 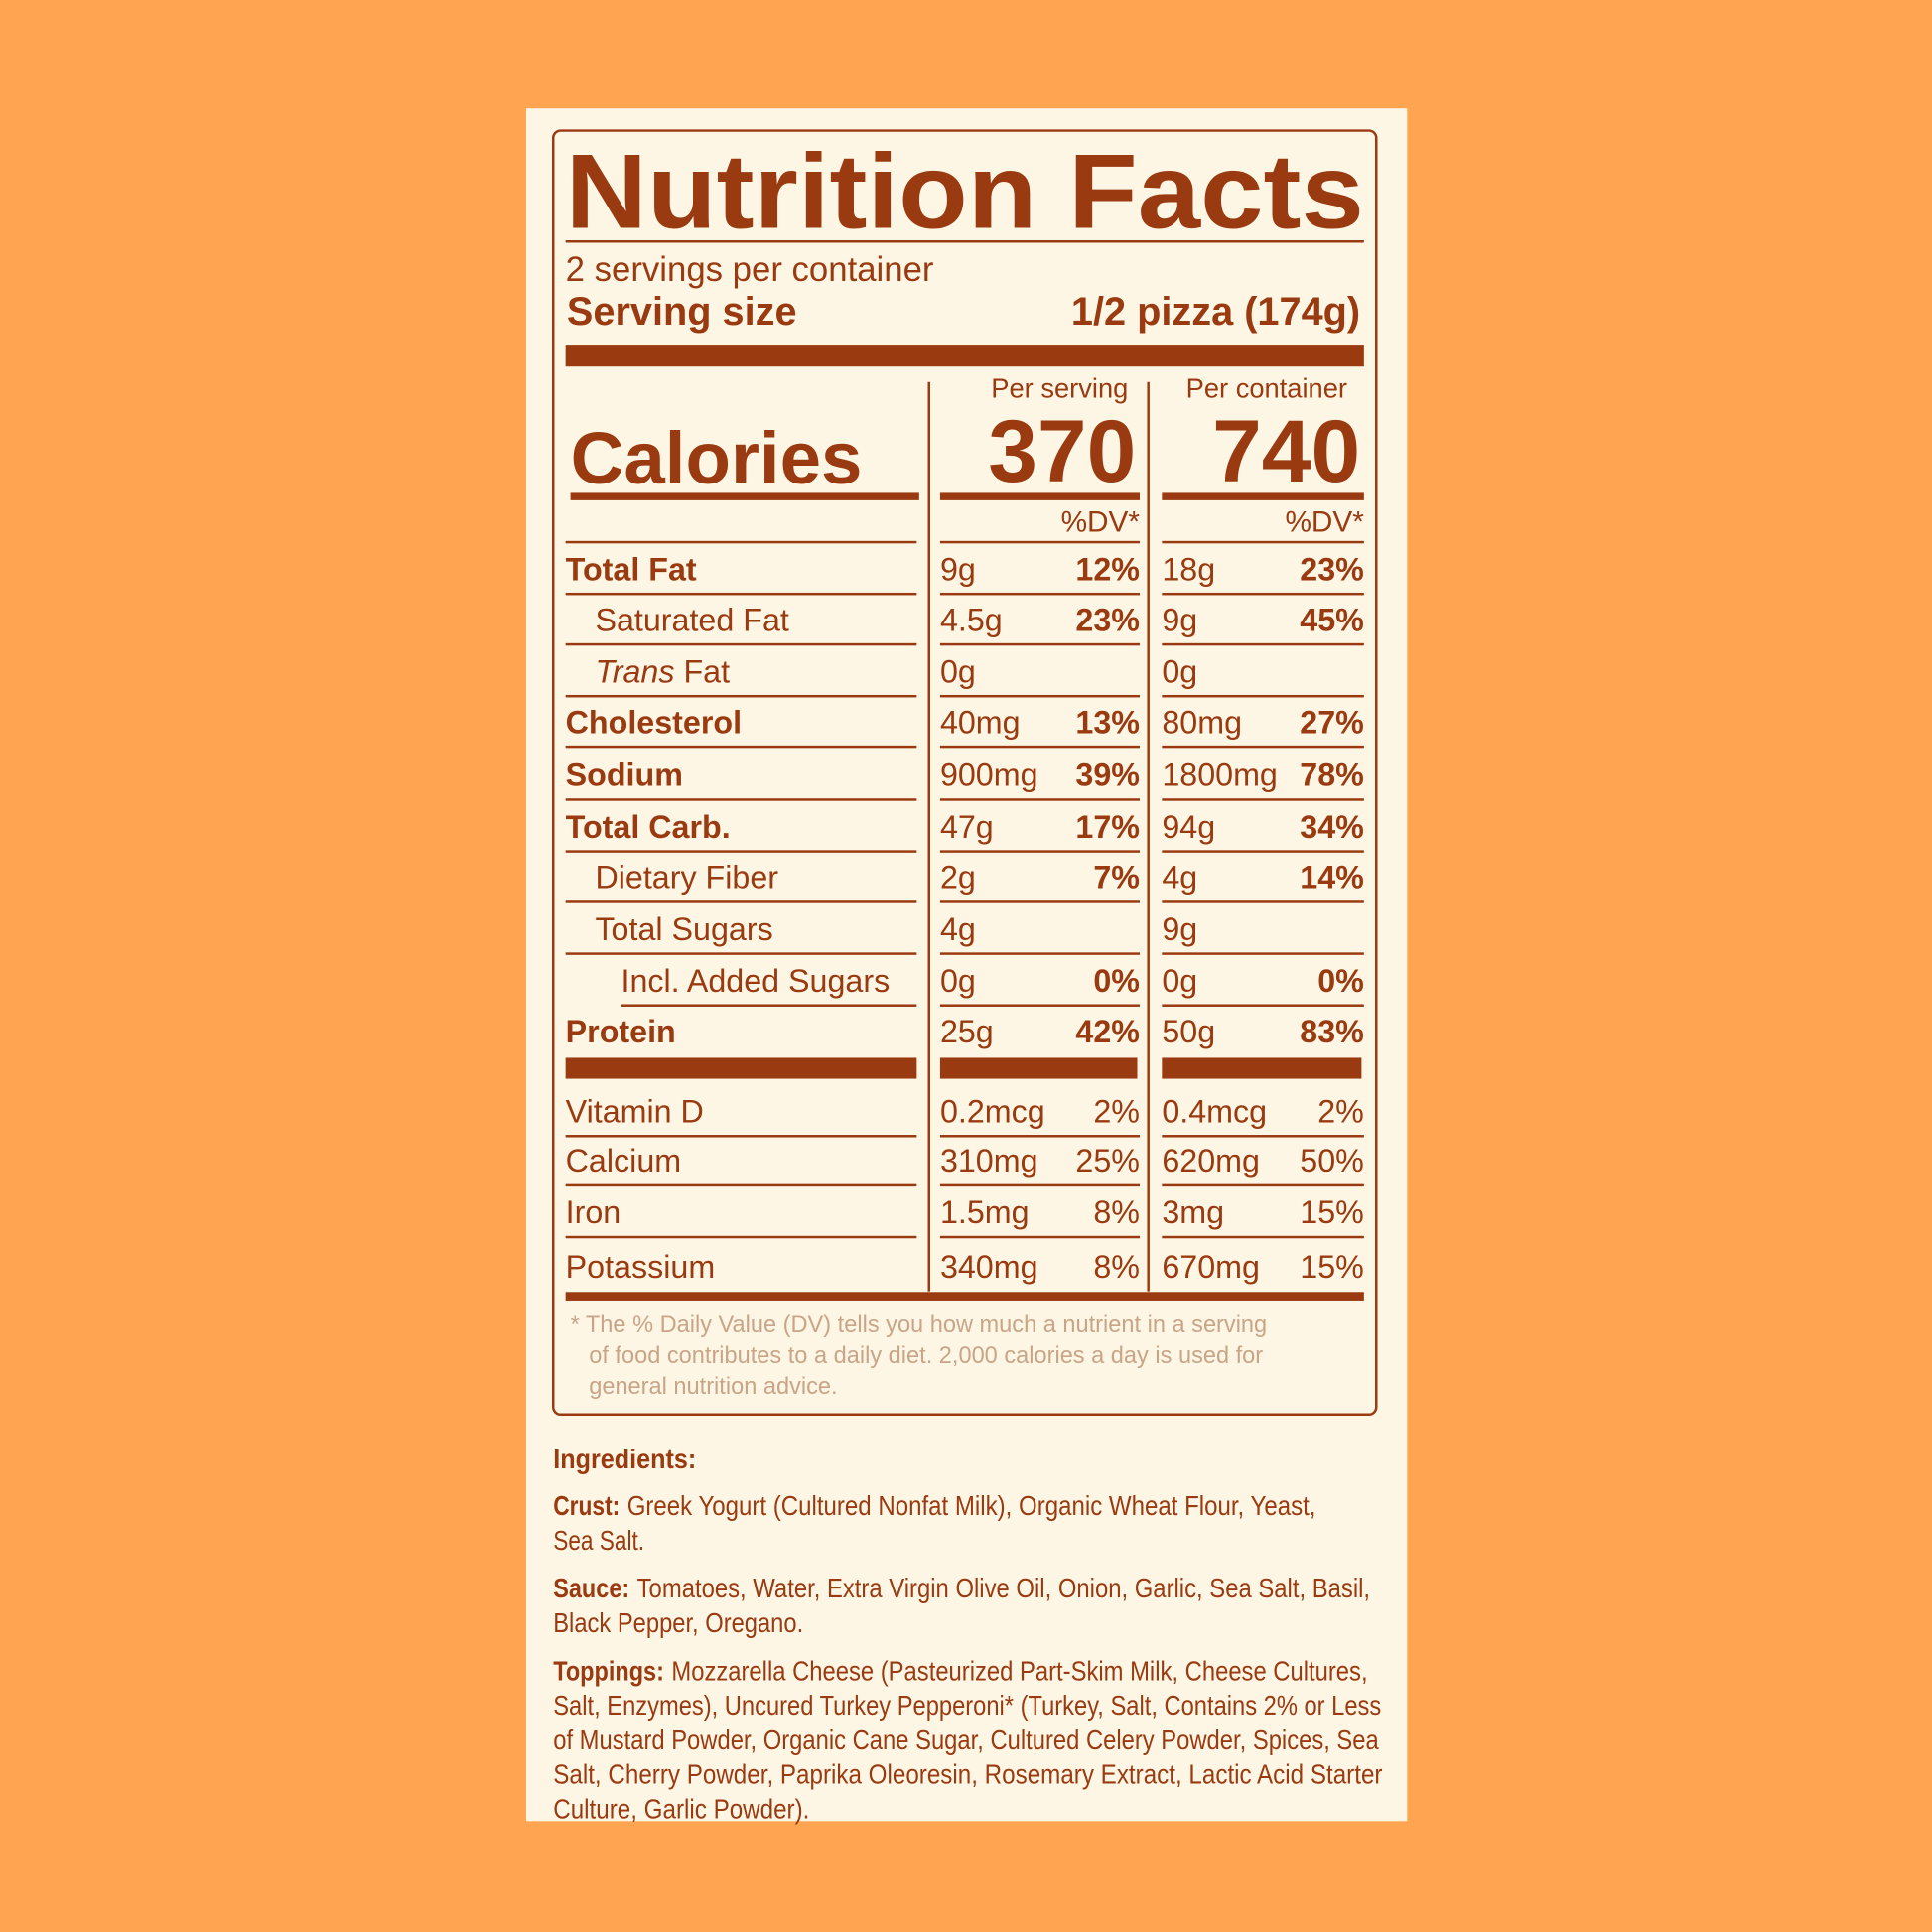 I want to click on container-amount: 620mg, so click(x=1211, y=1160).